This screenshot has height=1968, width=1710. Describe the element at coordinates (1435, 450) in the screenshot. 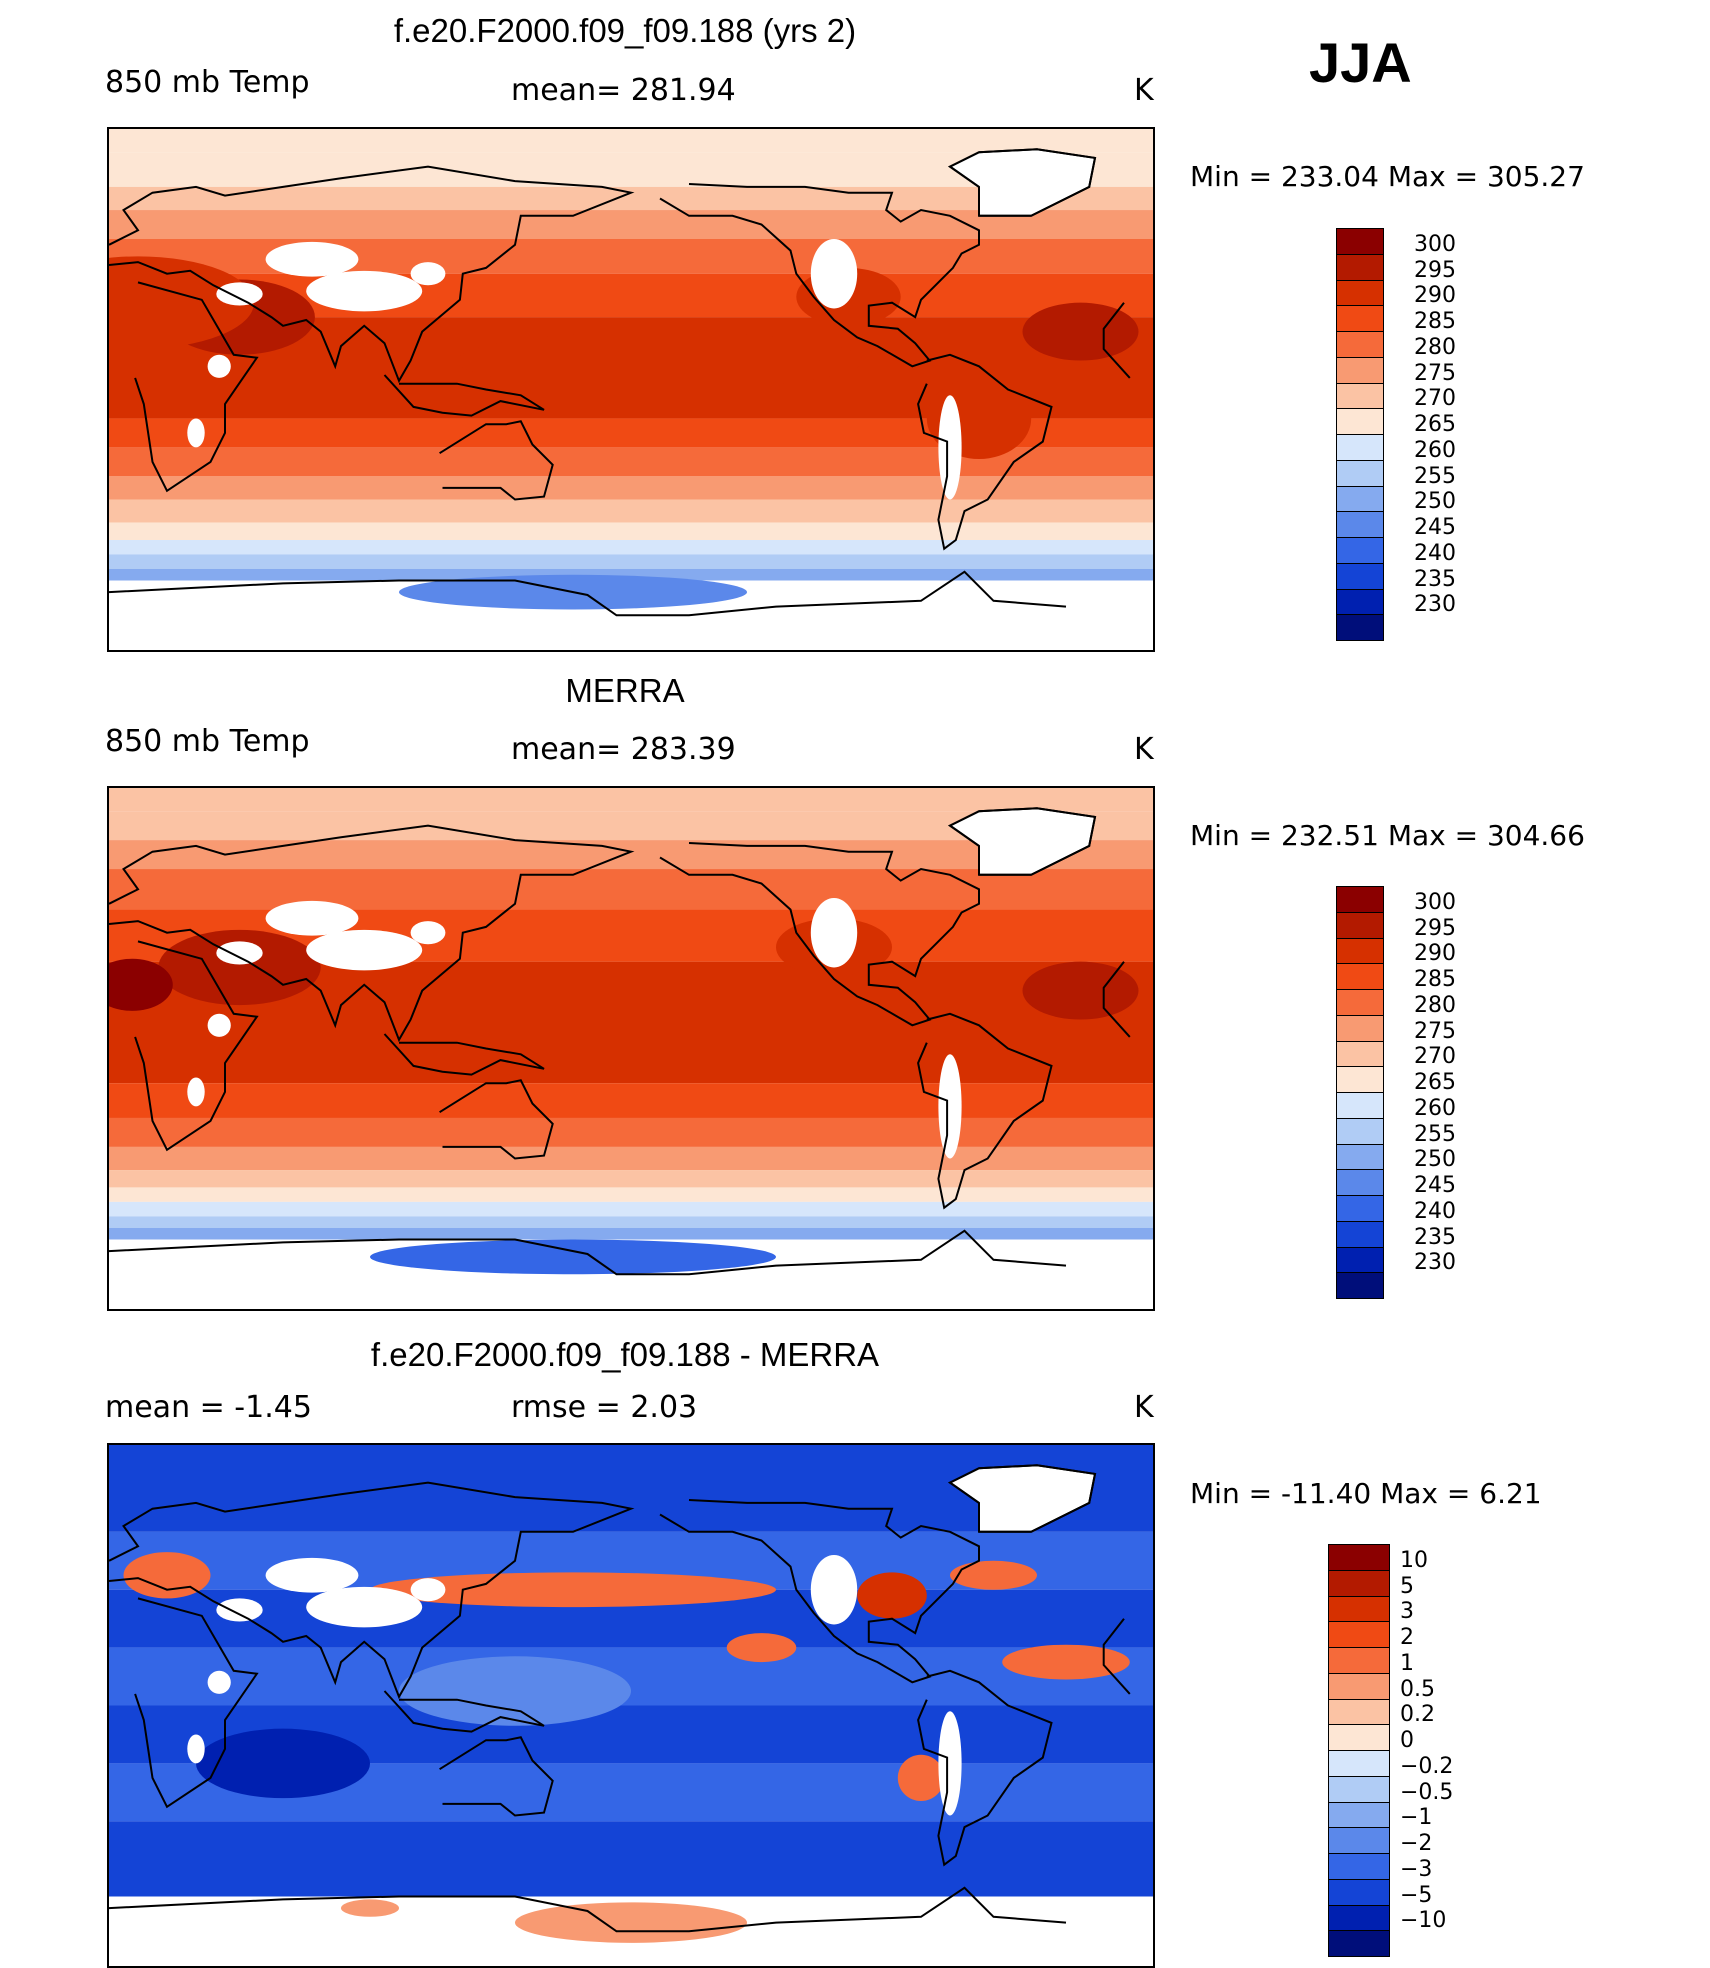

I see `colorbar-tick-label: 260` at that location.